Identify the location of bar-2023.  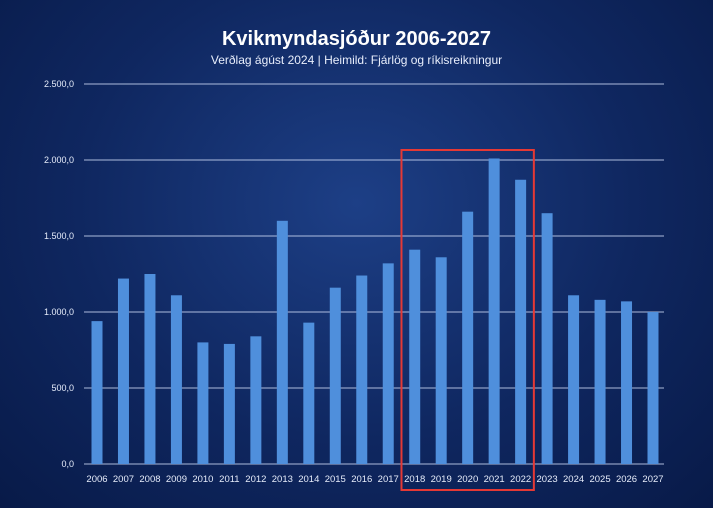
(547, 338).